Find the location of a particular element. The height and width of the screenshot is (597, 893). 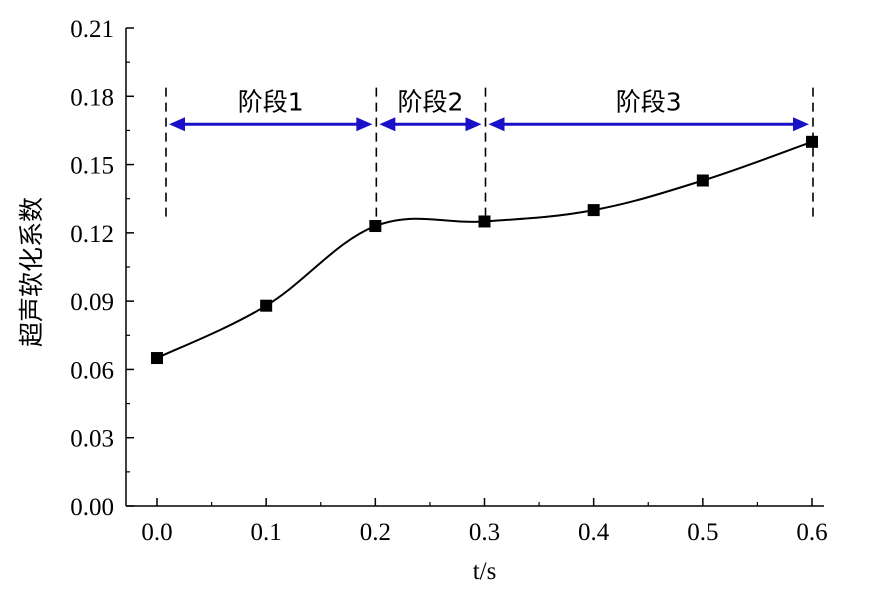

x-tick-label: 0.0 is located at coordinates (156, 532).